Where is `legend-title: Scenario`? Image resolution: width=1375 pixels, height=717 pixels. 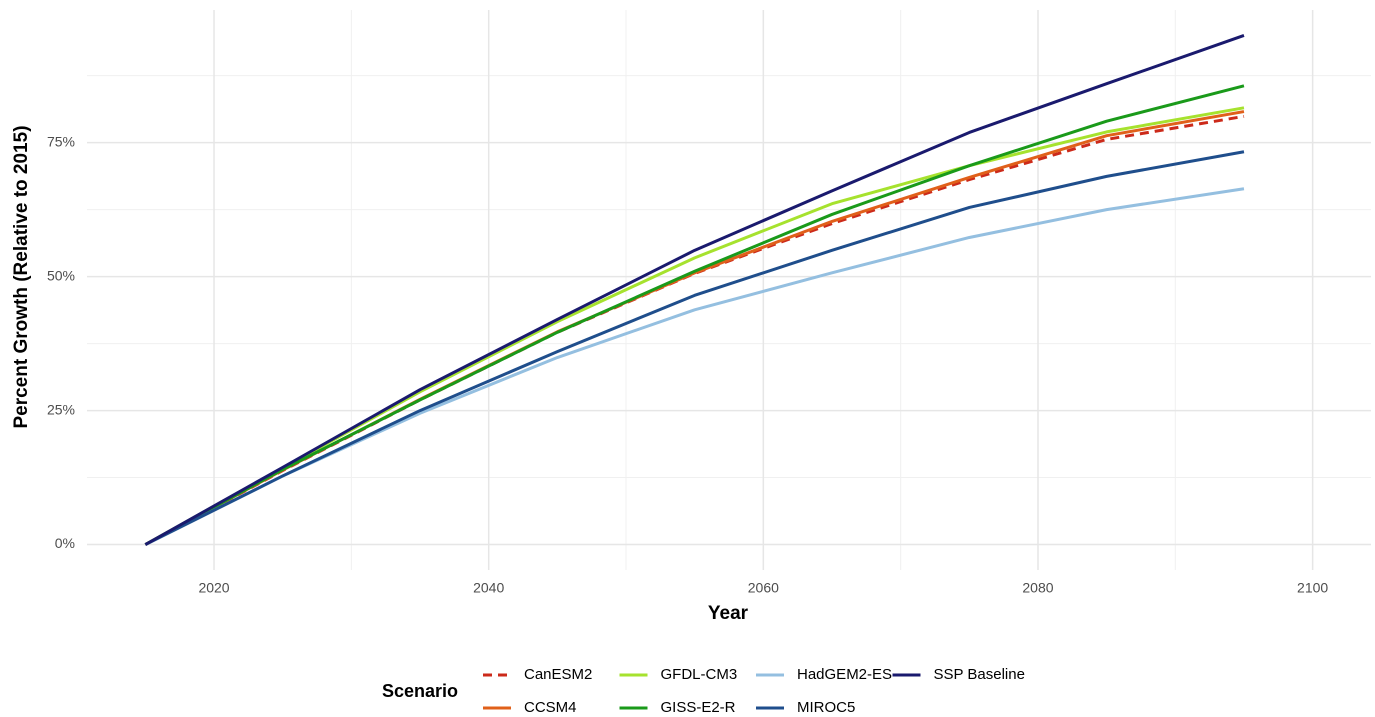 legend-title: Scenario is located at coordinates (420, 691).